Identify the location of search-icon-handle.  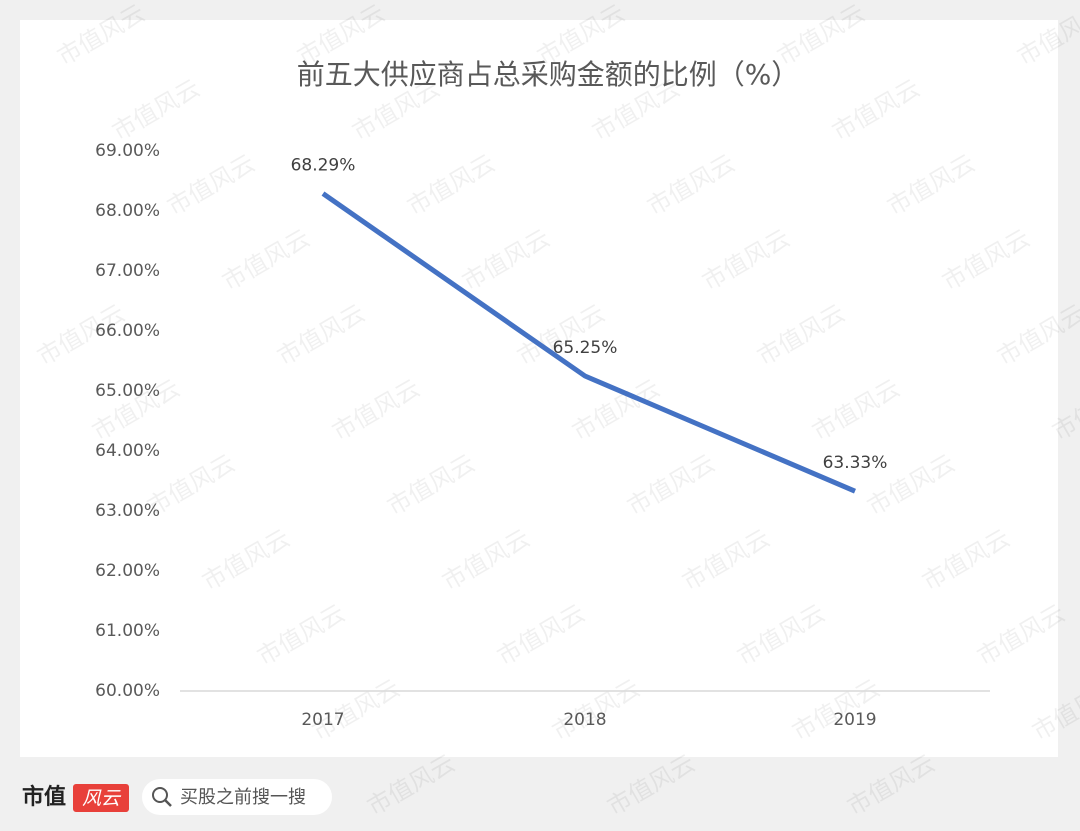
(168, 803).